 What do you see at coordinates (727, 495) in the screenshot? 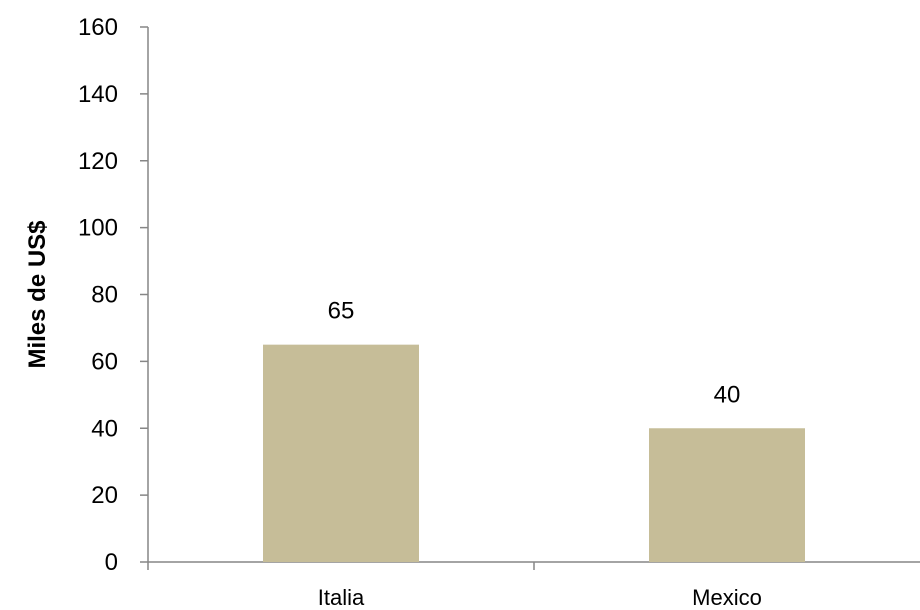
I see `bar-mexico` at bounding box center [727, 495].